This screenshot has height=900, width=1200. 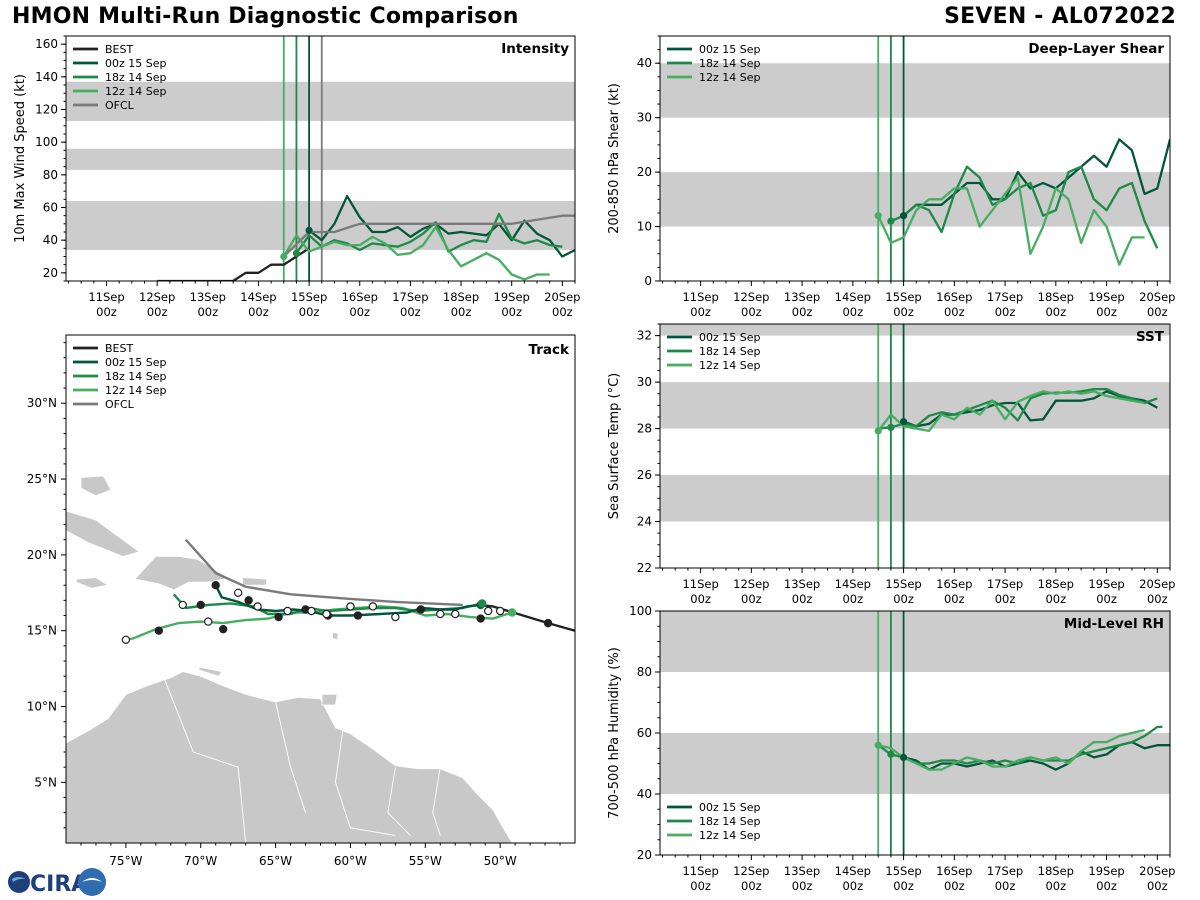 What do you see at coordinates (614, 733) in the screenshot?
I see `rh-ylabel: 700-500 hPa Humidity (%)` at bounding box center [614, 733].